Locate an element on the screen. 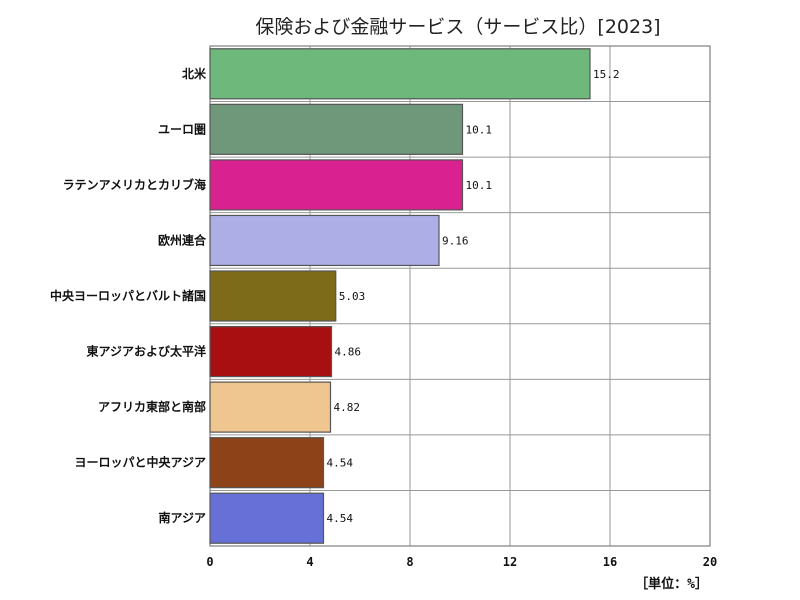  value-label: 4.82 is located at coordinates (347, 407).